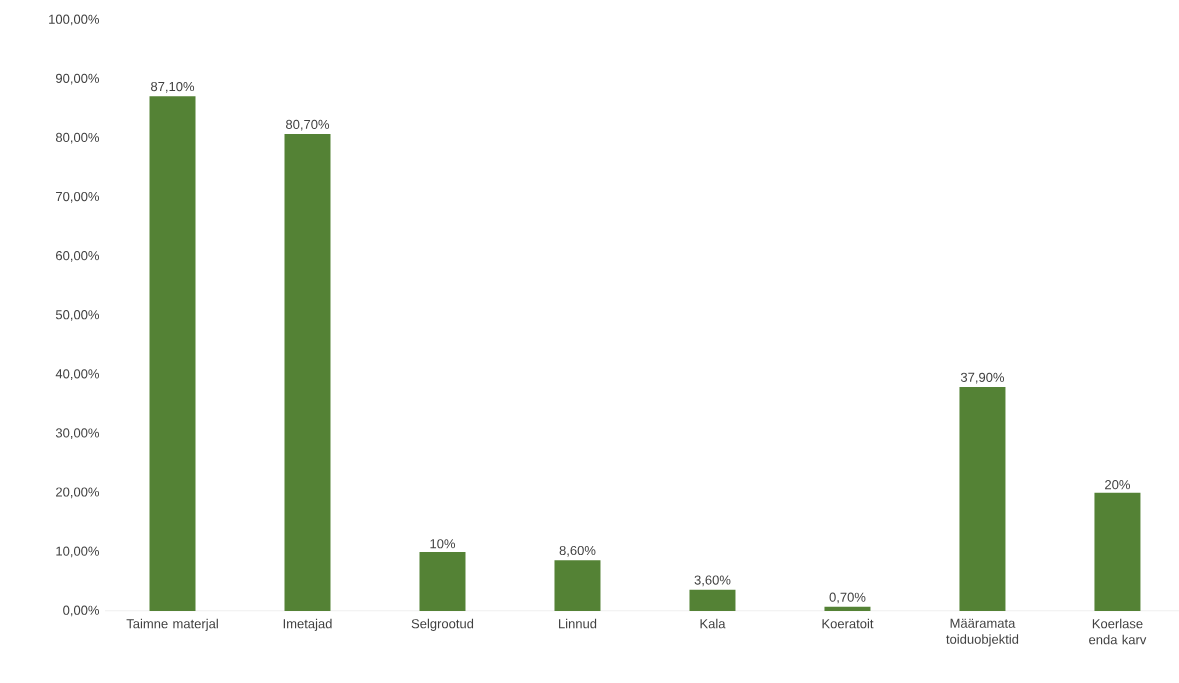 The width and height of the screenshot is (1179, 683). Describe the element at coordinates (78, 79) in the screenshot. I see `y-tick-label: 90,00%` at that location.